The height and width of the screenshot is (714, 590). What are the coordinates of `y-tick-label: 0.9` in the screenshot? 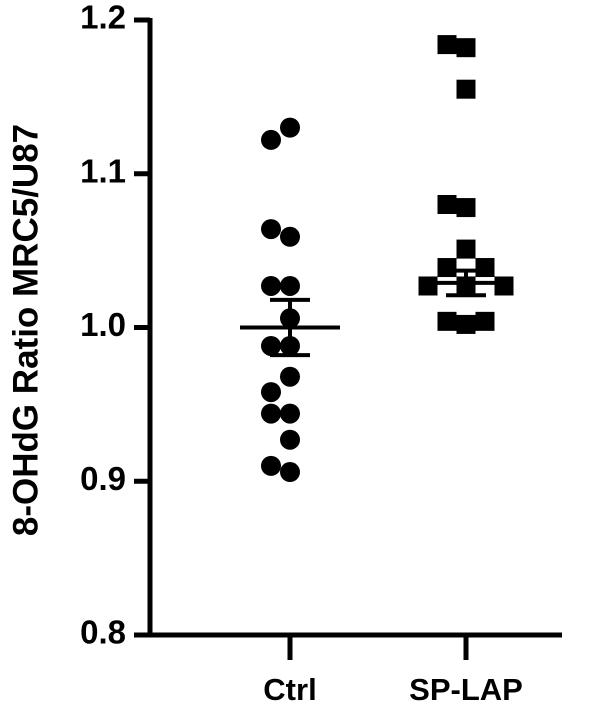 It's located at (103, 478).